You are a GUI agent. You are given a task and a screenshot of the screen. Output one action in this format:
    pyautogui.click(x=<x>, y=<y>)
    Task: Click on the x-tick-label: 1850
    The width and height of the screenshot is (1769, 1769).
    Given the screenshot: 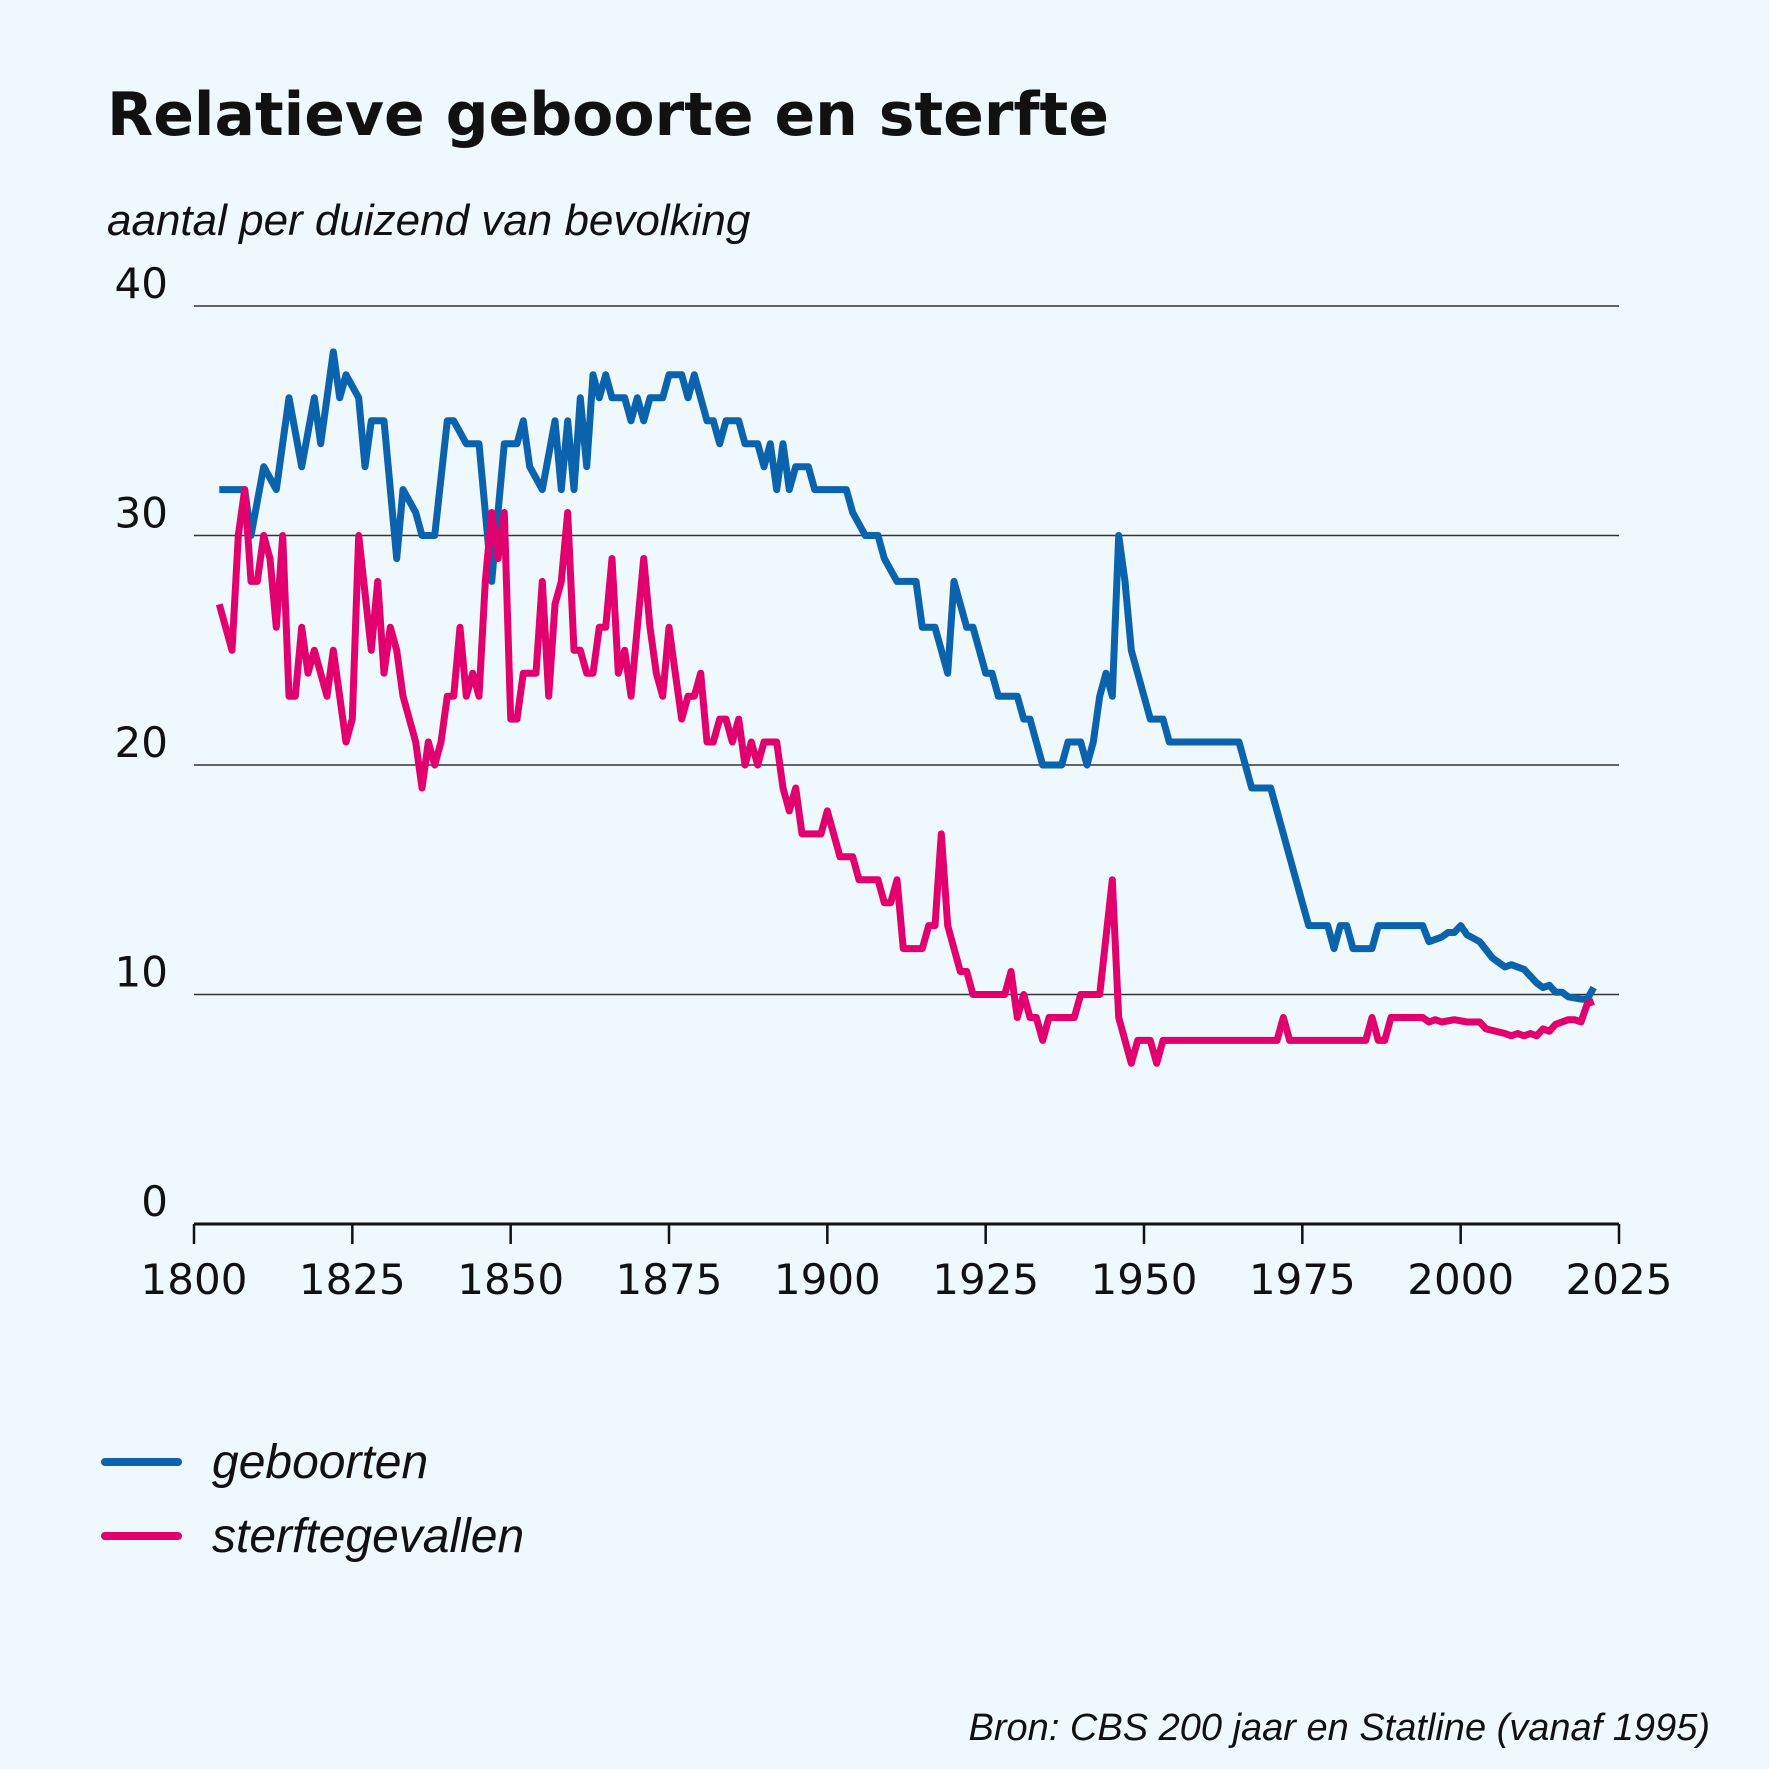 What is the action you would take?
    pyautogui.click(x=510, y=1279)
    